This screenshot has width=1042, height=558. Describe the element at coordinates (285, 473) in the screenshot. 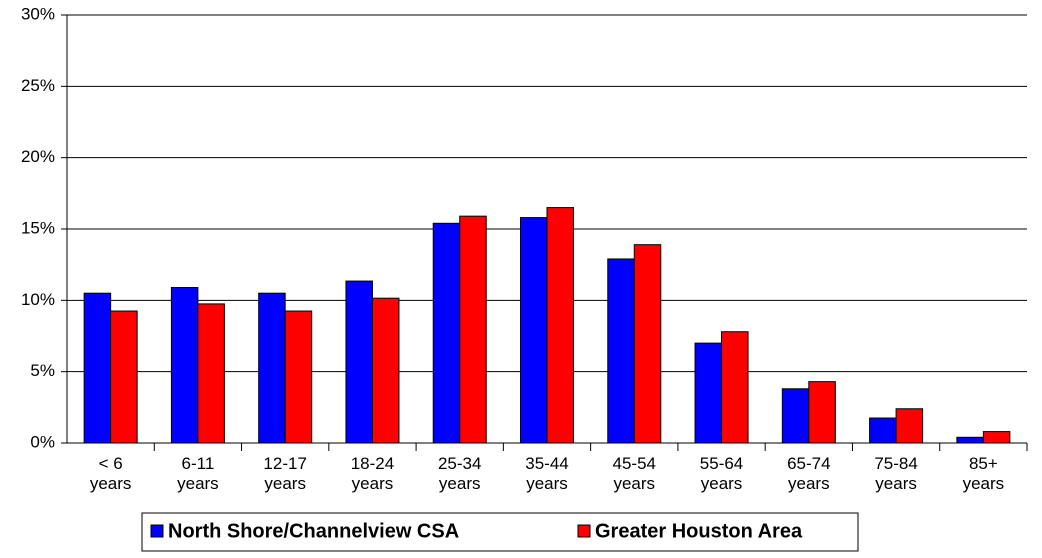

I see `x-tick-label: 12-17 years` at that location.